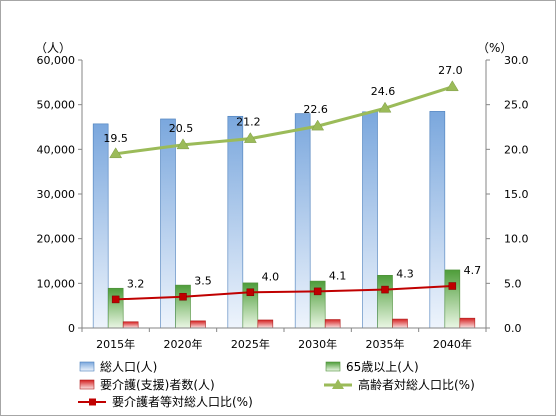 Image resolution: width=556 pixels, height=416 pixels. I want to click on data-label: 19.5, so click(115, 138).